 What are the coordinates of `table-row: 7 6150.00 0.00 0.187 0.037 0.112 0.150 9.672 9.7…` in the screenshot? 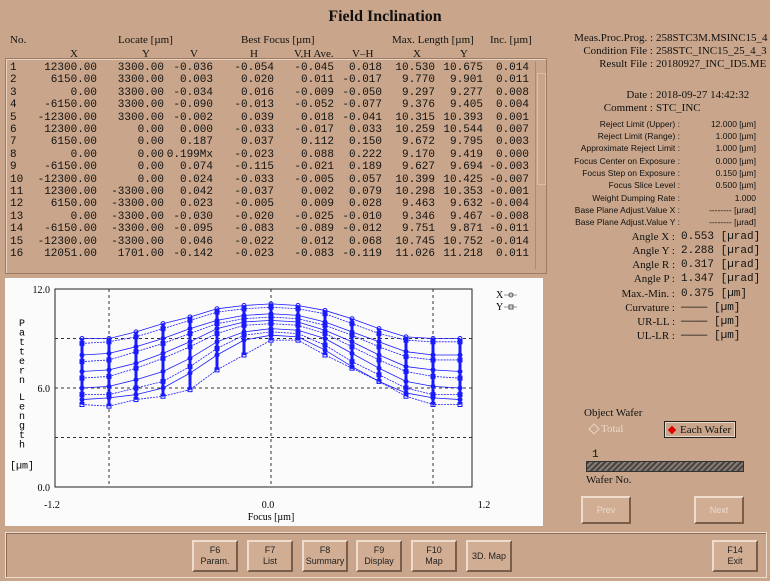 It's located at (271, 142).